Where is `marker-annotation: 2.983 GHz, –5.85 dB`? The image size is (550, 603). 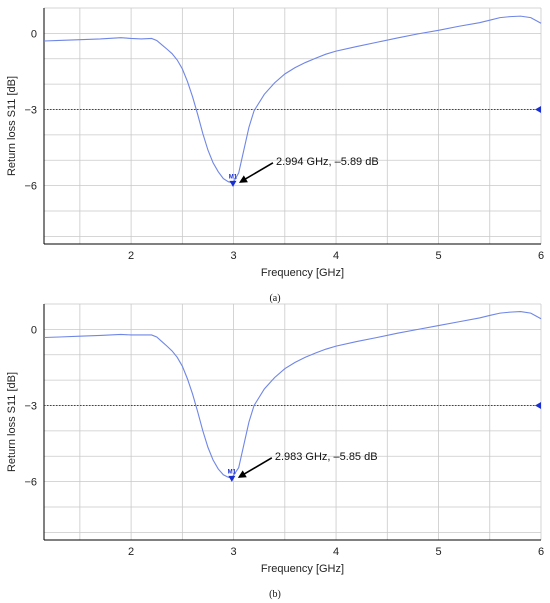
marker-annotation: 2.983 GHz, –5.85 dB is located at coordinates (326, 457).